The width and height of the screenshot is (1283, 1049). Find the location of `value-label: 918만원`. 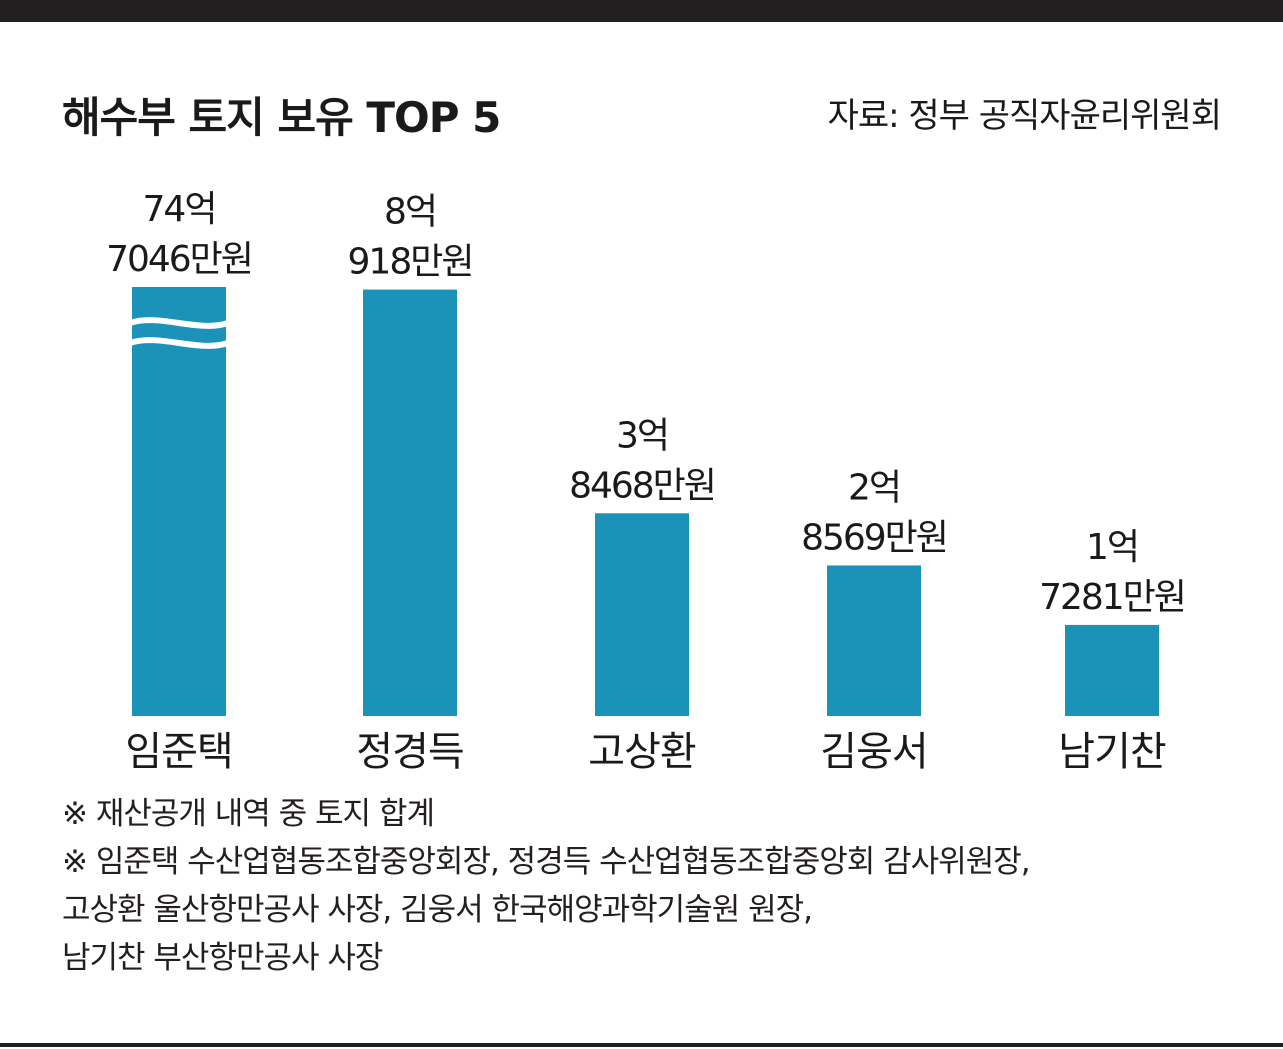

value-label: 918만원 is located at coordinates (410, 262).